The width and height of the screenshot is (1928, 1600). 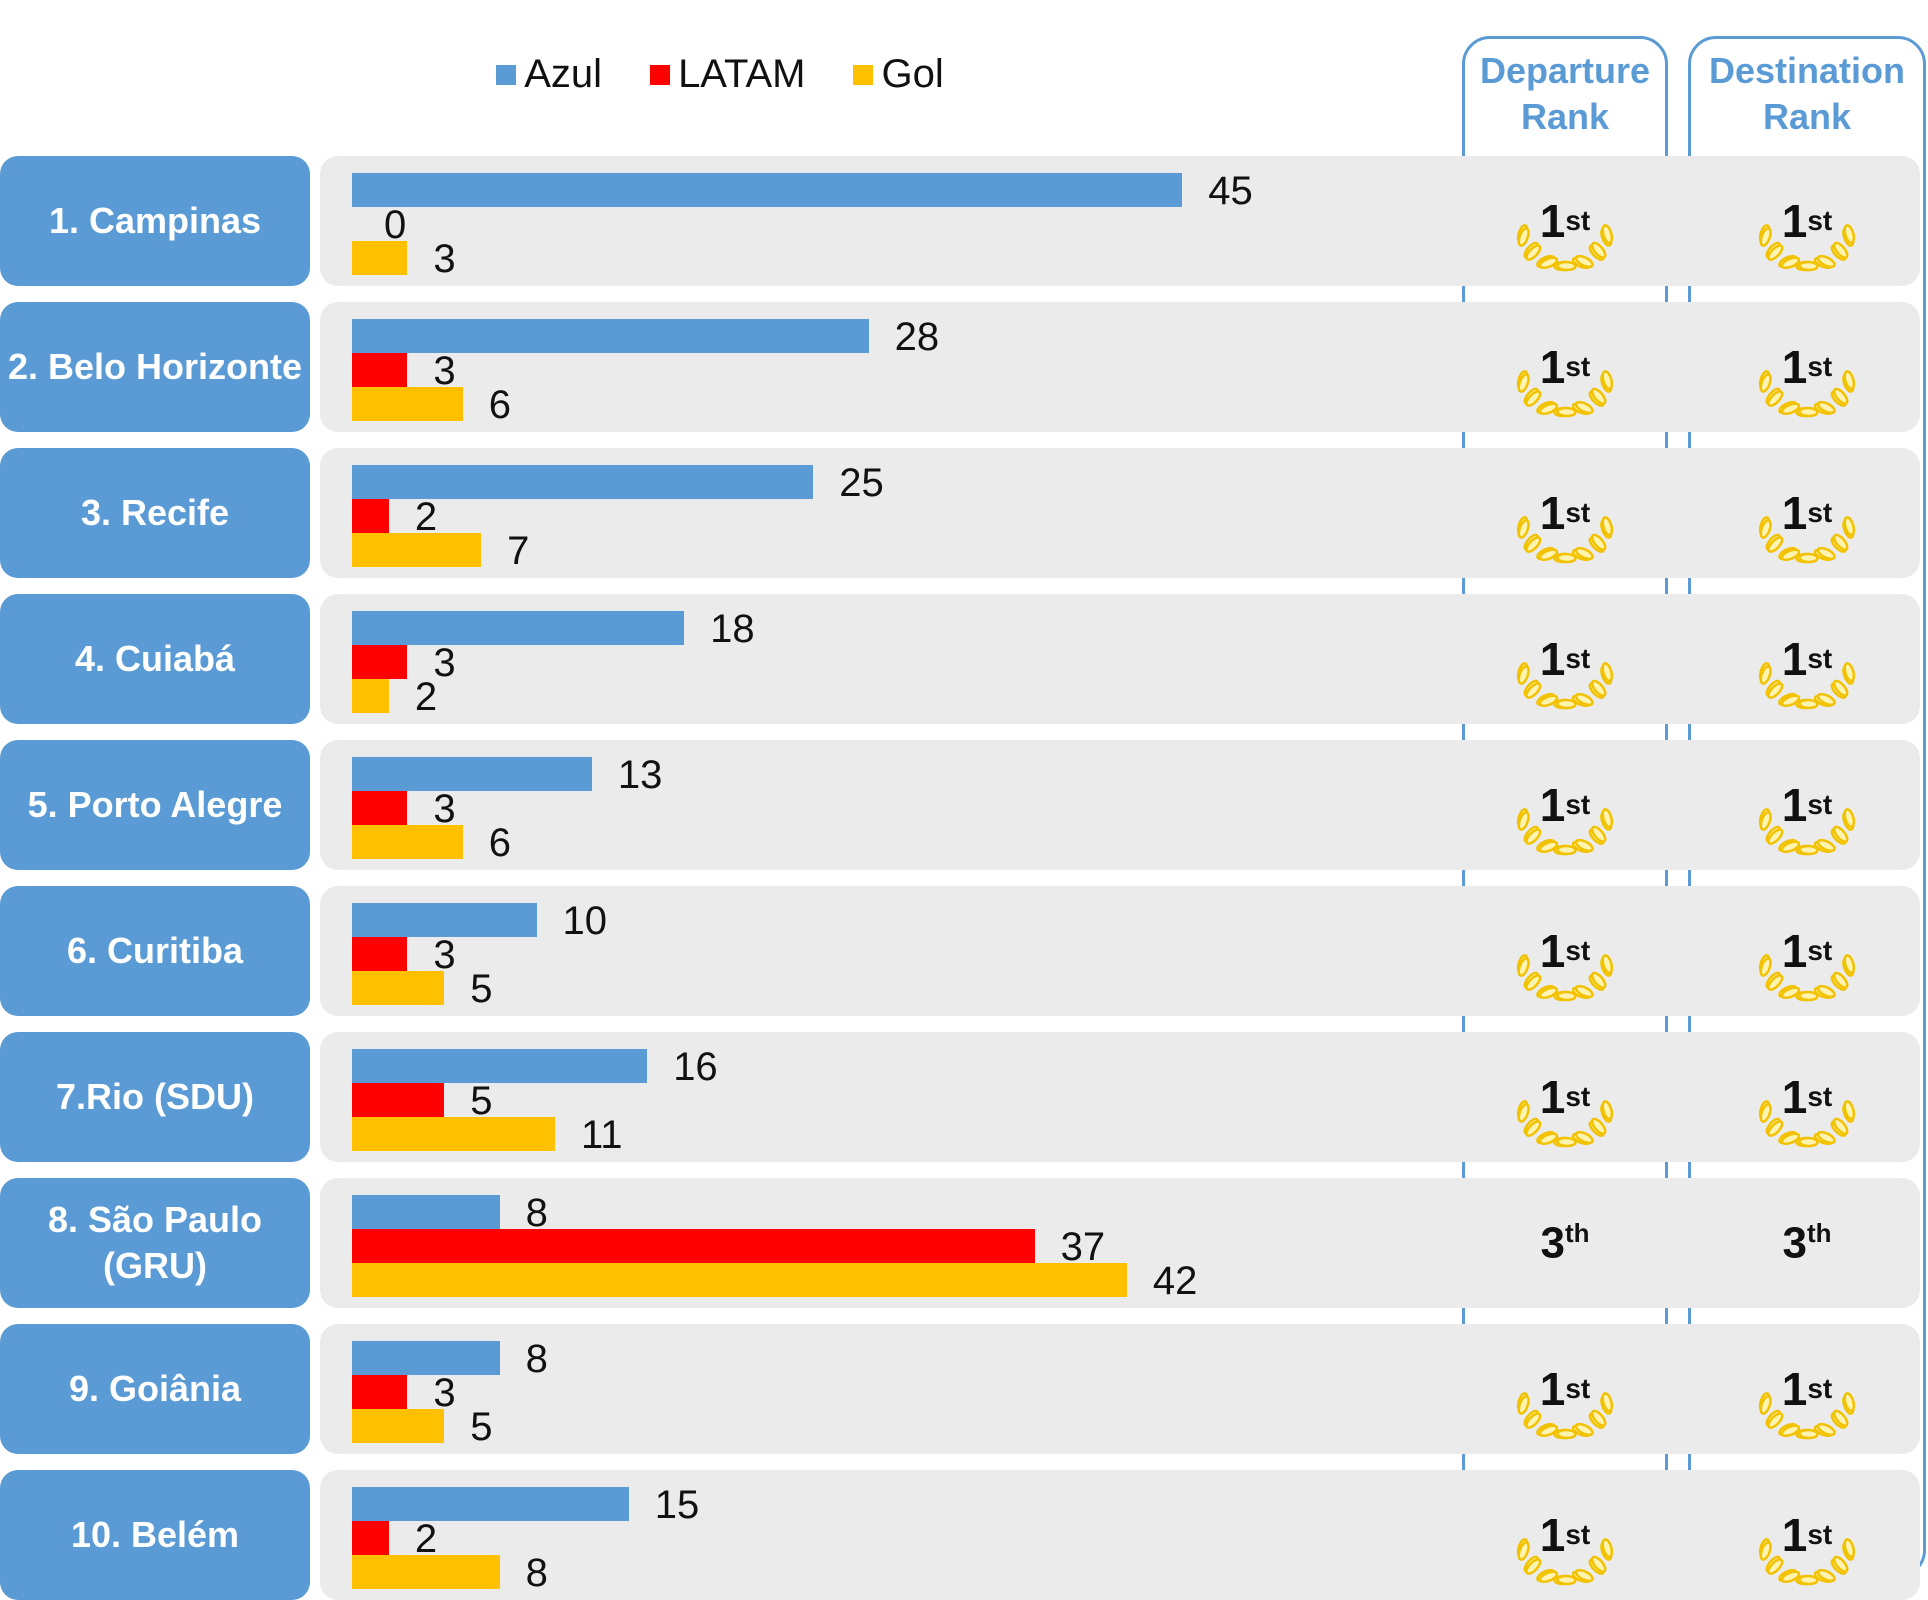 I want to click on data-label-gol: 5, so click(x=481, y=989).